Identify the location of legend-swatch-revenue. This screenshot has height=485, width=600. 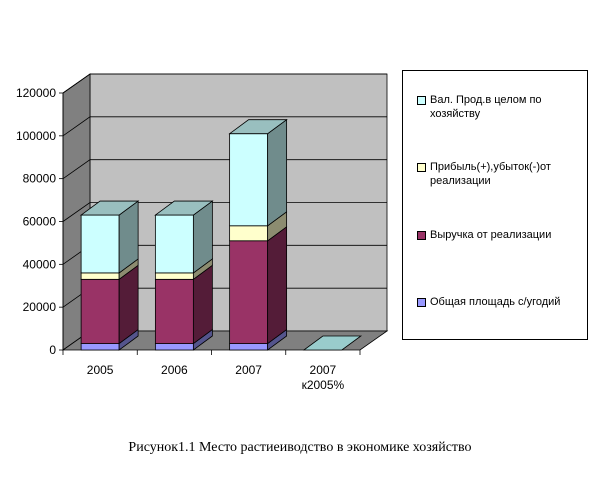
(421, 235).